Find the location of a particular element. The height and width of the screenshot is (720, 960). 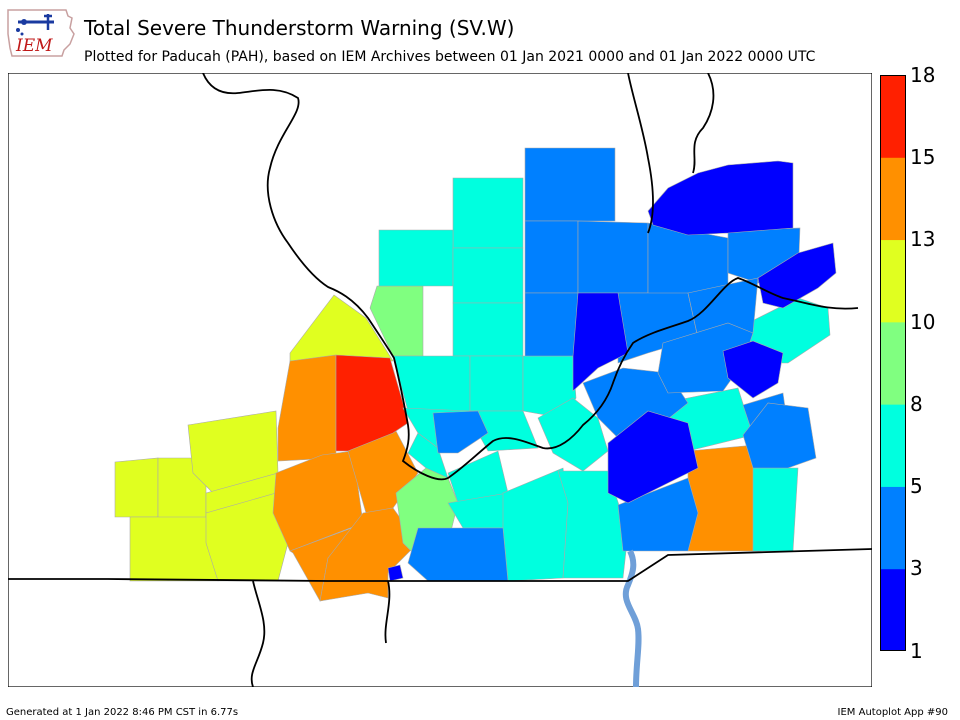

iem-logo-text: IEM is located at coordinates (34, 46).